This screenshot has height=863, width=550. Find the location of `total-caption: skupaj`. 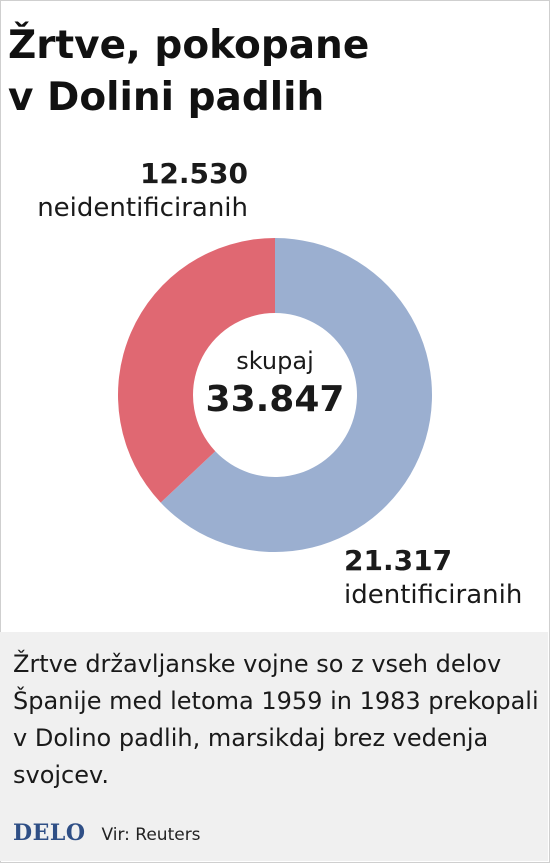

total-caption: skupaj is located at coordinates (275, 361).